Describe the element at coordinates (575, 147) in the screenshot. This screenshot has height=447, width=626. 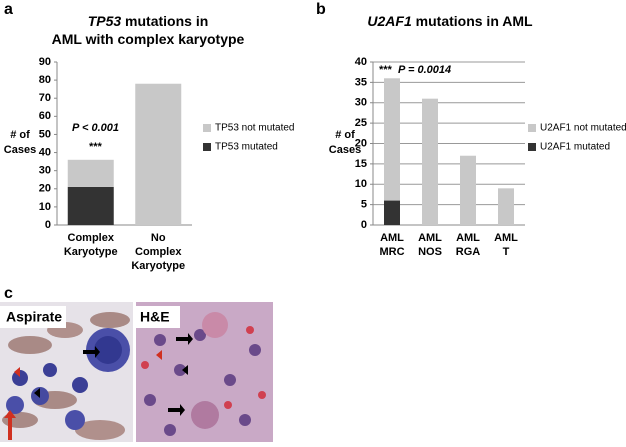
I see `legend-label: U2AF1 mutated` at that location.